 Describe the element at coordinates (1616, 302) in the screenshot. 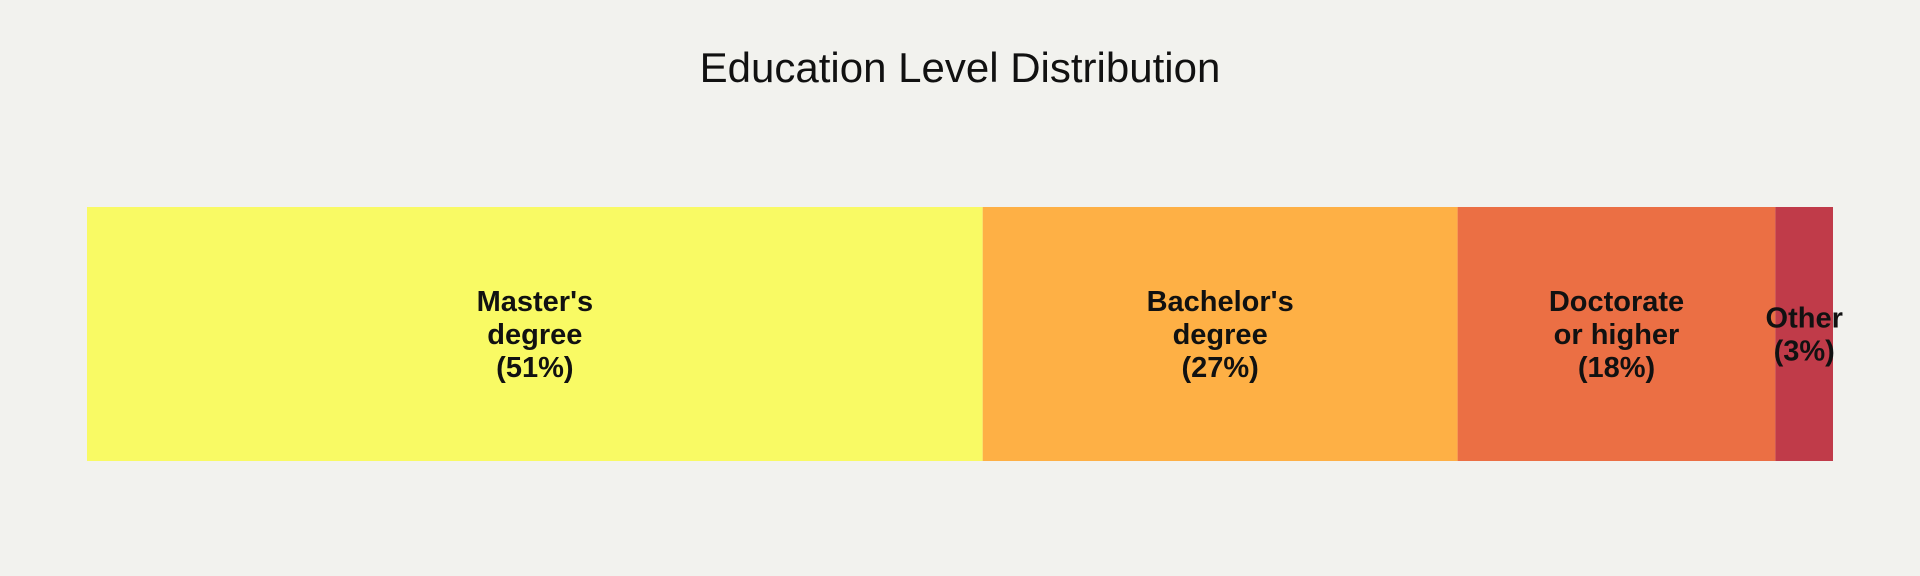

I see `segment-label-line: Doctorate` at that location.